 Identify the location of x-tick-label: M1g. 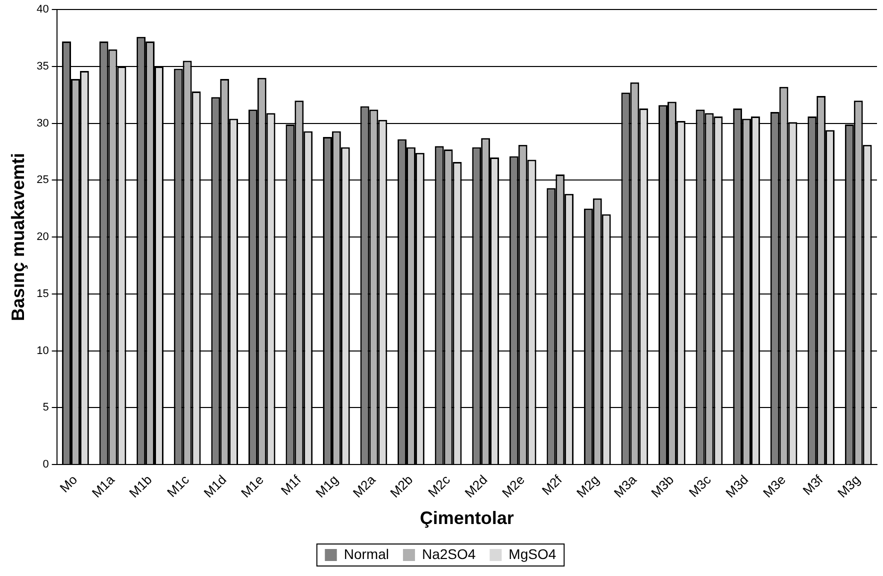
(327, 486).